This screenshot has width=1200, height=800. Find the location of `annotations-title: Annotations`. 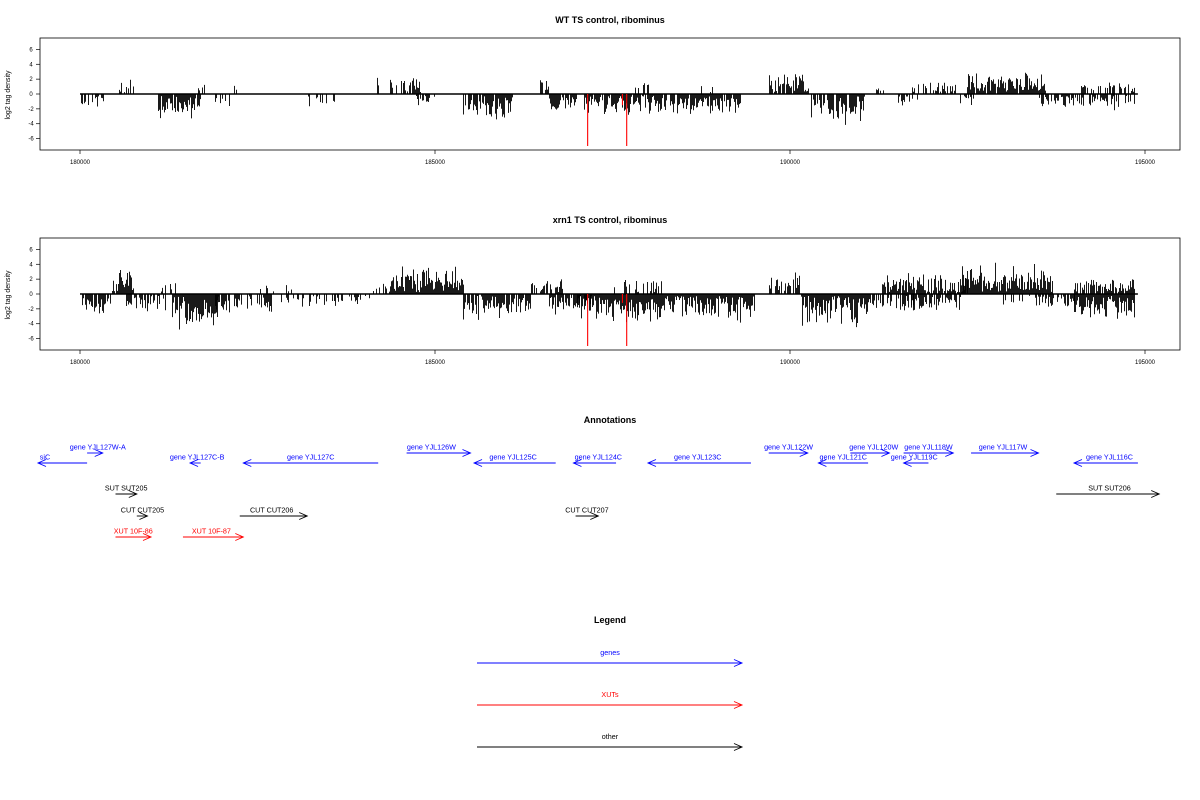

annotations-title: Annotations is located at coordinates (610, 420).